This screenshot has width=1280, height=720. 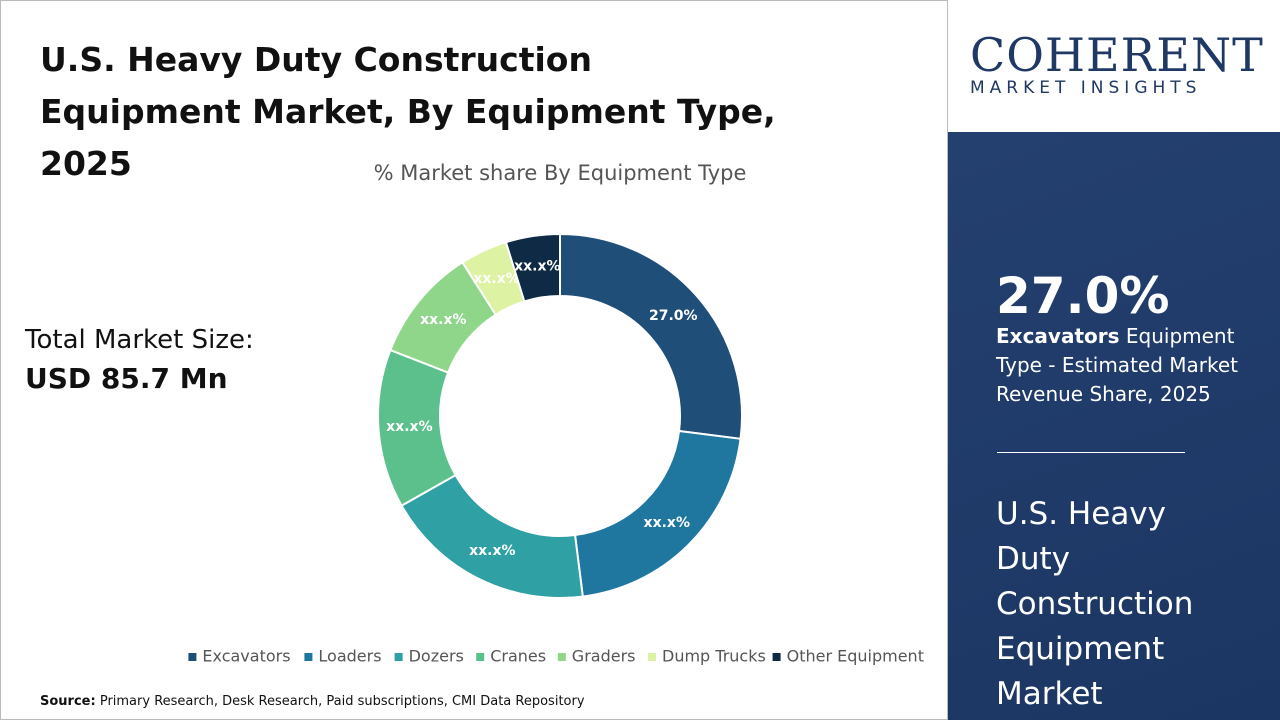 I want to click on legend-label: Cranes, so click(x=518, y=656).